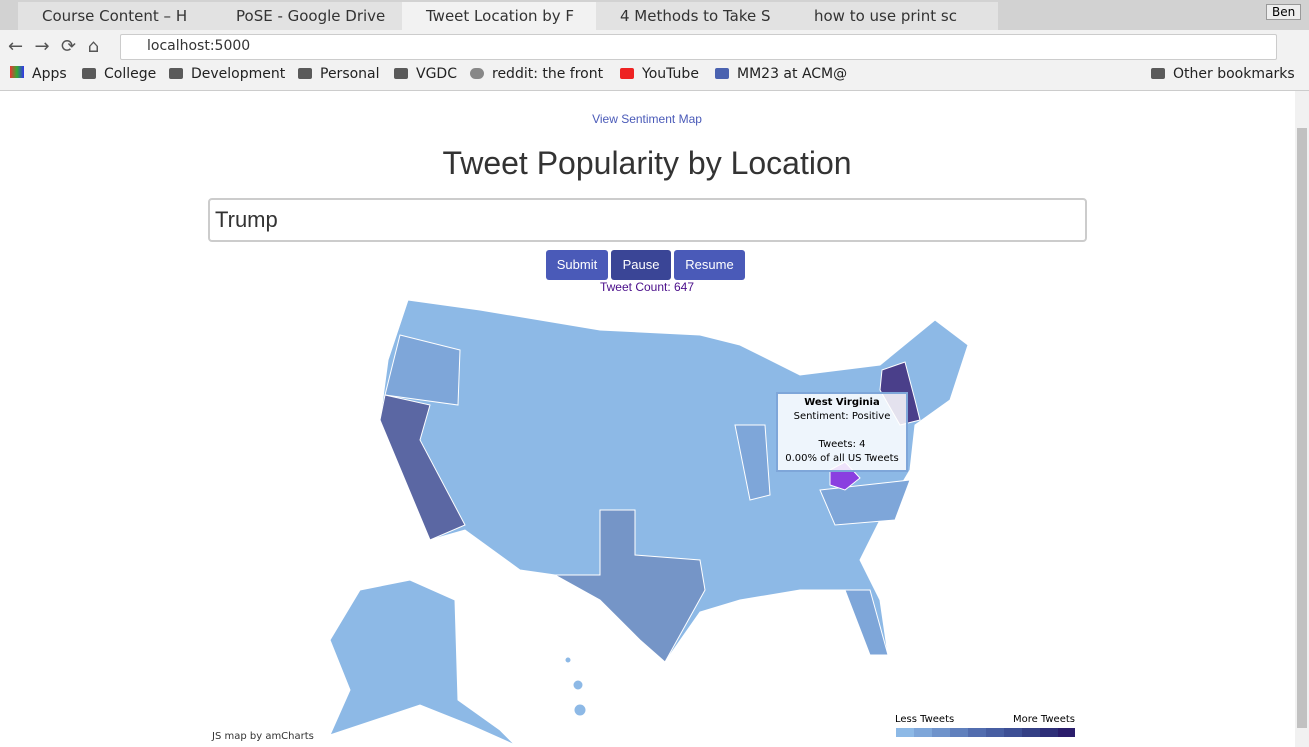  Describe the element at coordinates (49, 74) in the screenshot. I see `bookmark-label: Apps` at that location.